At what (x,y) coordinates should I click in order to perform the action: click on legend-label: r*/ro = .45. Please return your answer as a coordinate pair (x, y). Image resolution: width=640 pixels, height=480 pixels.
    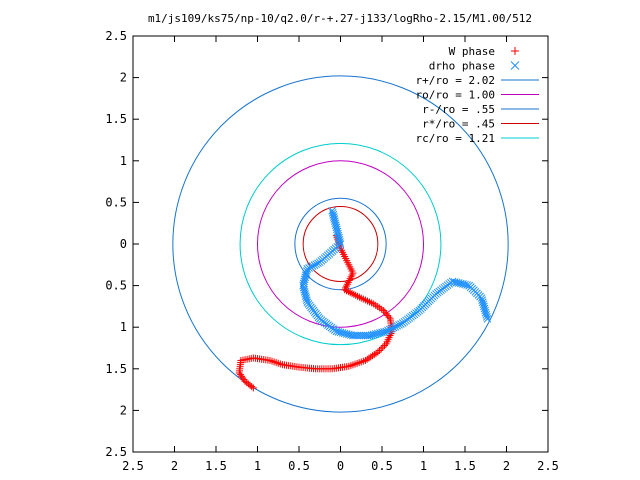
    Looking at the image, I should click on (458, 124).